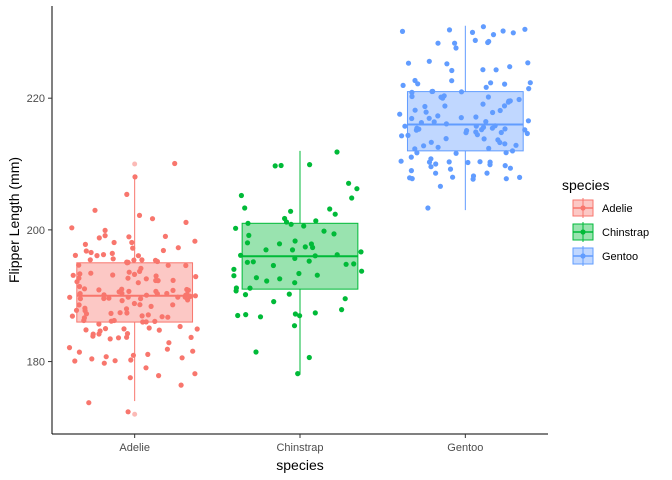 This screenshot has width=672, height=480. What do you see at coordinates (583, 256) in the screenshot?
I see `legend-key-point` at bounding box center [583, 256].